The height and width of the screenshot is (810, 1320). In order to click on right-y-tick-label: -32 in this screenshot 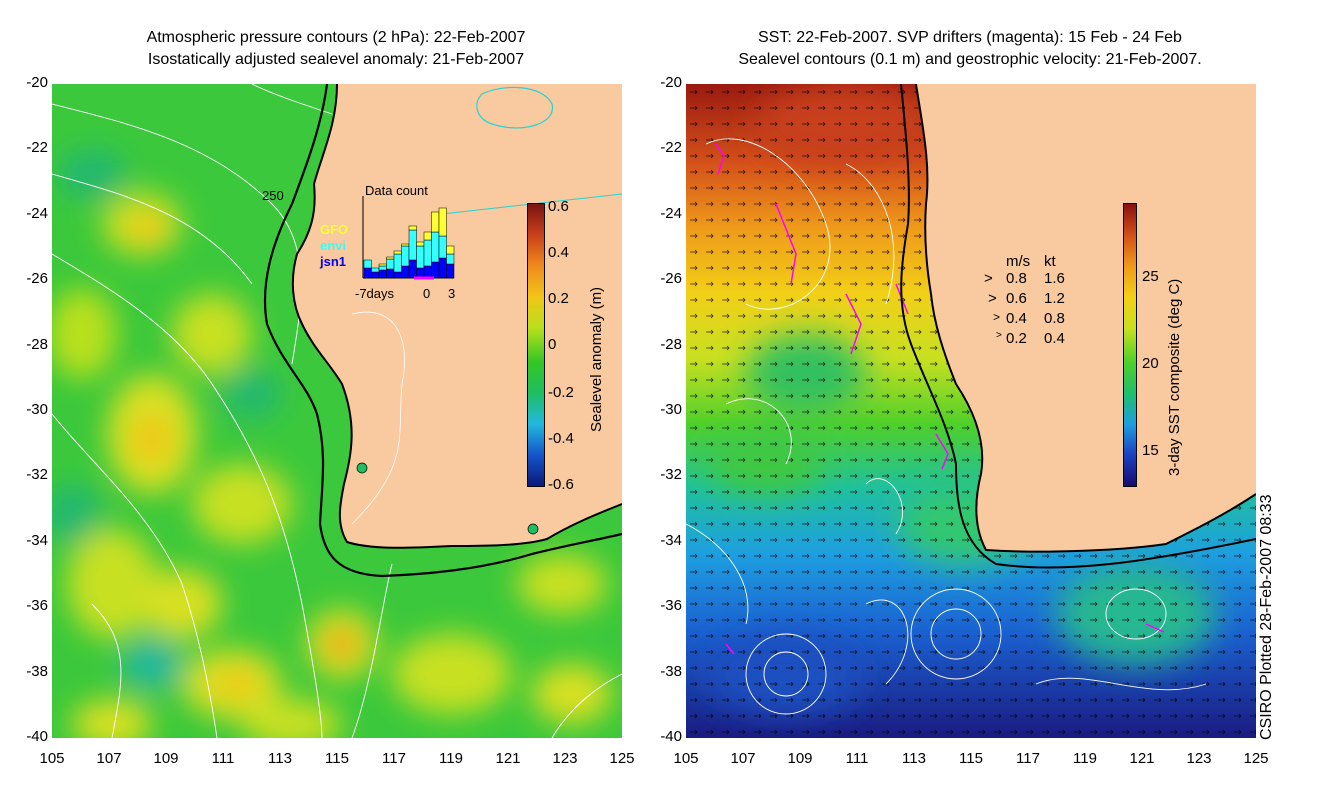, I will do `click(671, 475)`.